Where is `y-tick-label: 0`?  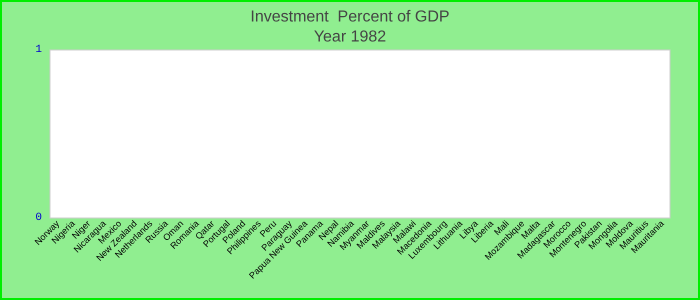
y-tick-label: 0 is located at coordinates (38, 218).